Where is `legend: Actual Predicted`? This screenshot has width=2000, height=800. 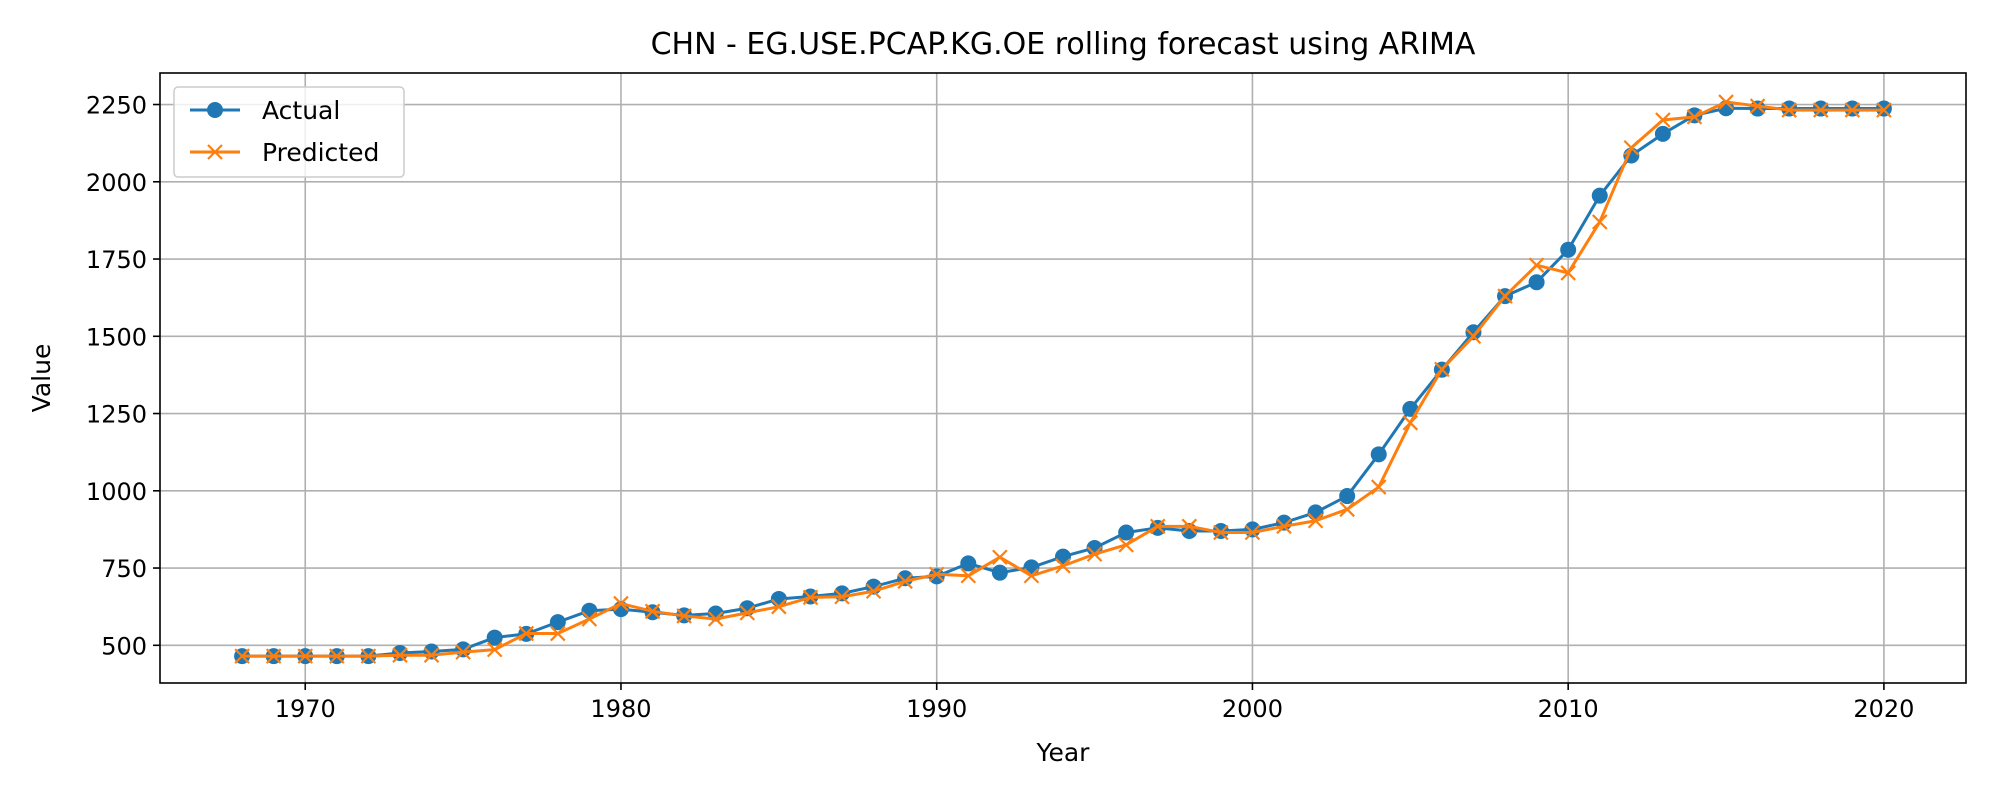 legend: Actual Predicted is located at coordinates (289, 132).